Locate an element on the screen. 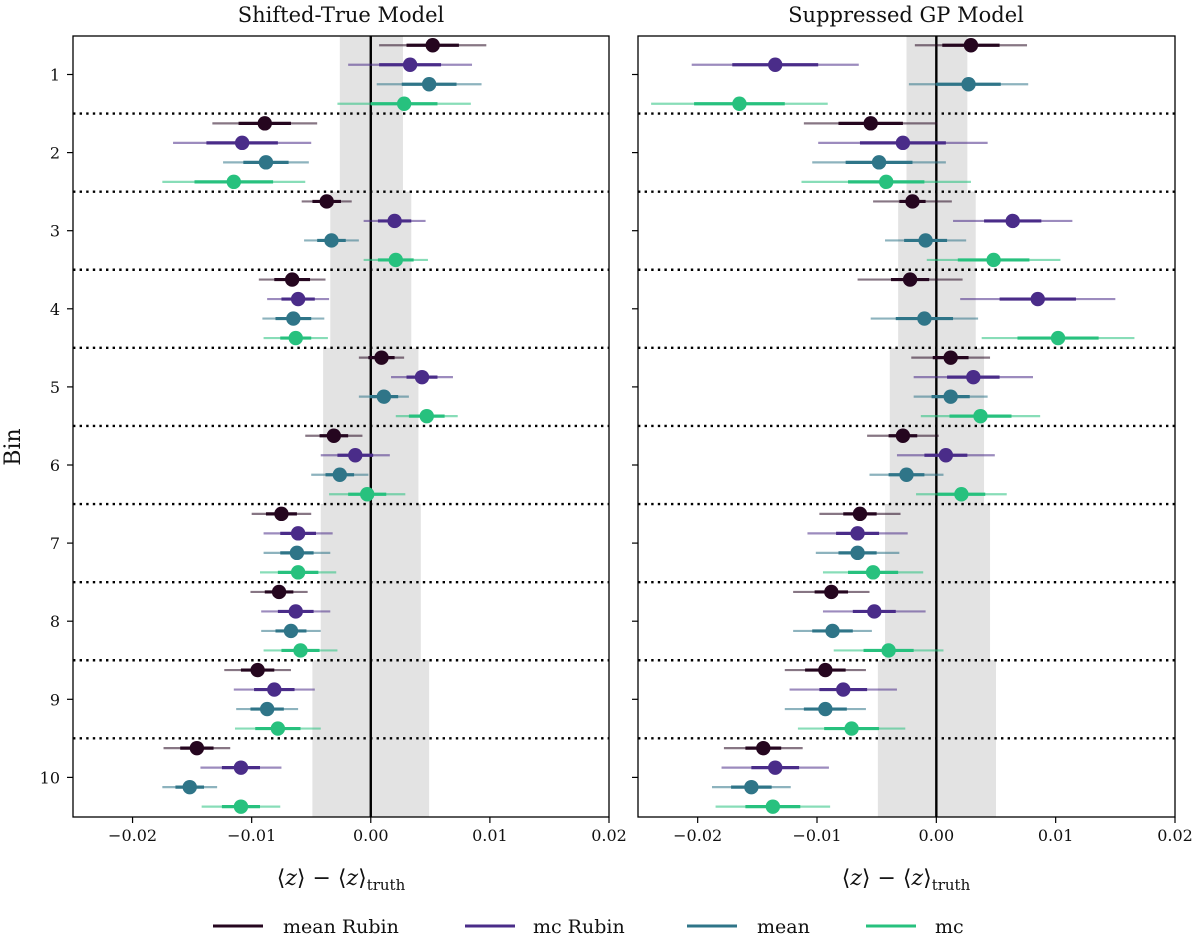 Image resolution: width=1200 pixels, height=945 pixels. y-tick-label: 4 is located at coordinates (55, 309).